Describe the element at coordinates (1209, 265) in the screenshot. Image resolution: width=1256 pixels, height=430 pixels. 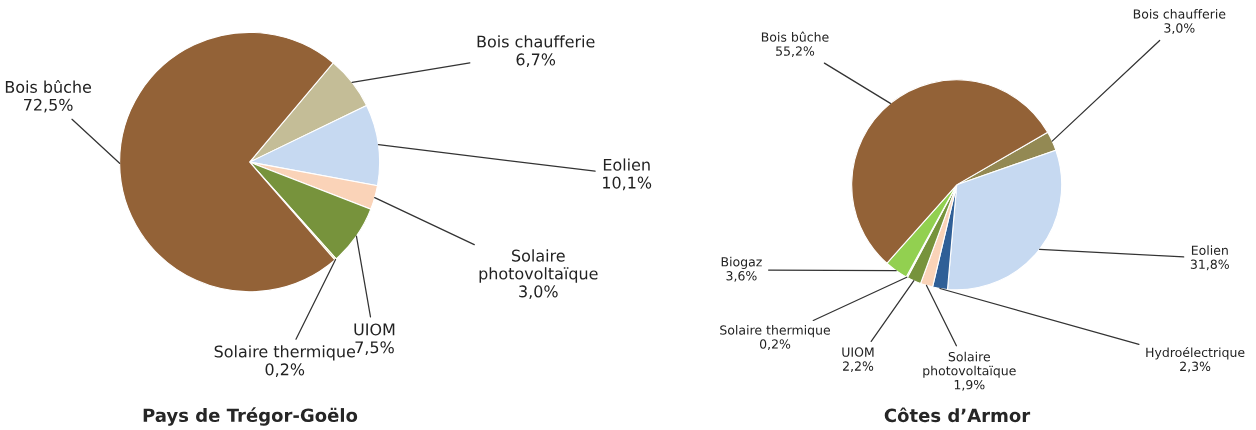
I see `data-label: 31,8%` at that location.